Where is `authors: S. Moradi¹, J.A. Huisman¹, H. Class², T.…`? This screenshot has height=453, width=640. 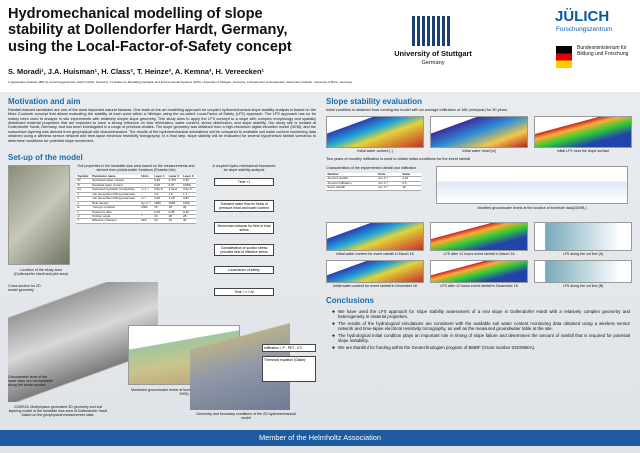 authors: S. Moradi¹, J.A. Huisman¹, H. Class², T.… is located at coordinates (136, 71).